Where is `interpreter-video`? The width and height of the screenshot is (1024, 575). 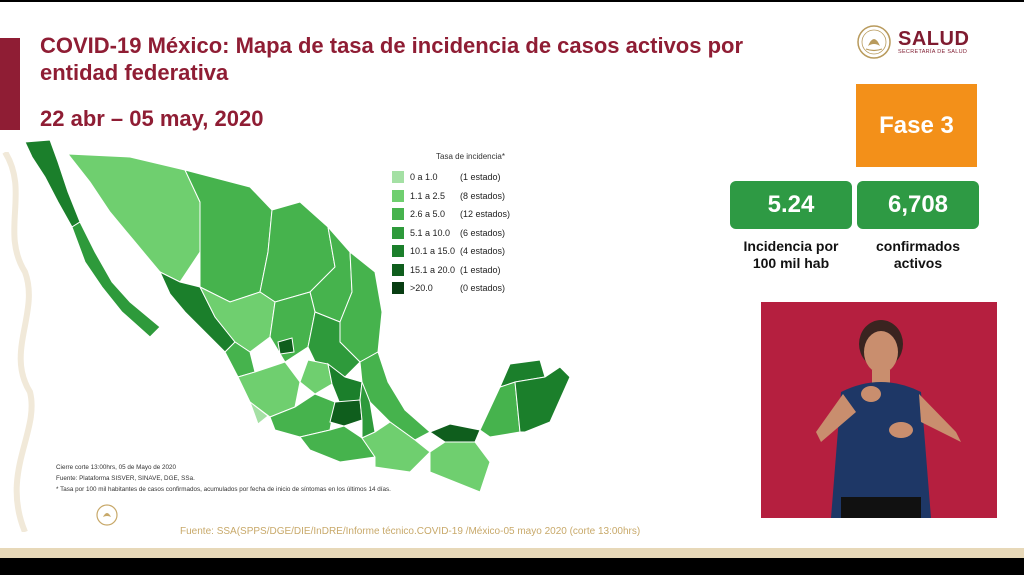
interpreter-video is located at coordinates (879, 410).